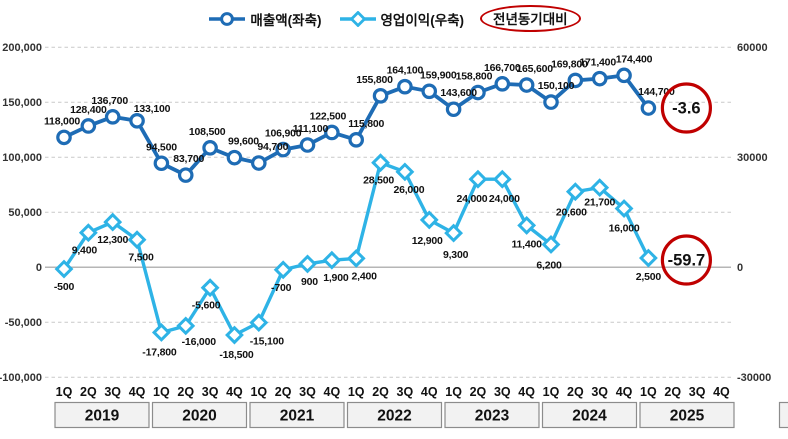 The image size is (788, 439). What do you see at coordinates (152, 109) in the screenshot?
I see `data-label: 133,100` at bounding box center [152, 109].